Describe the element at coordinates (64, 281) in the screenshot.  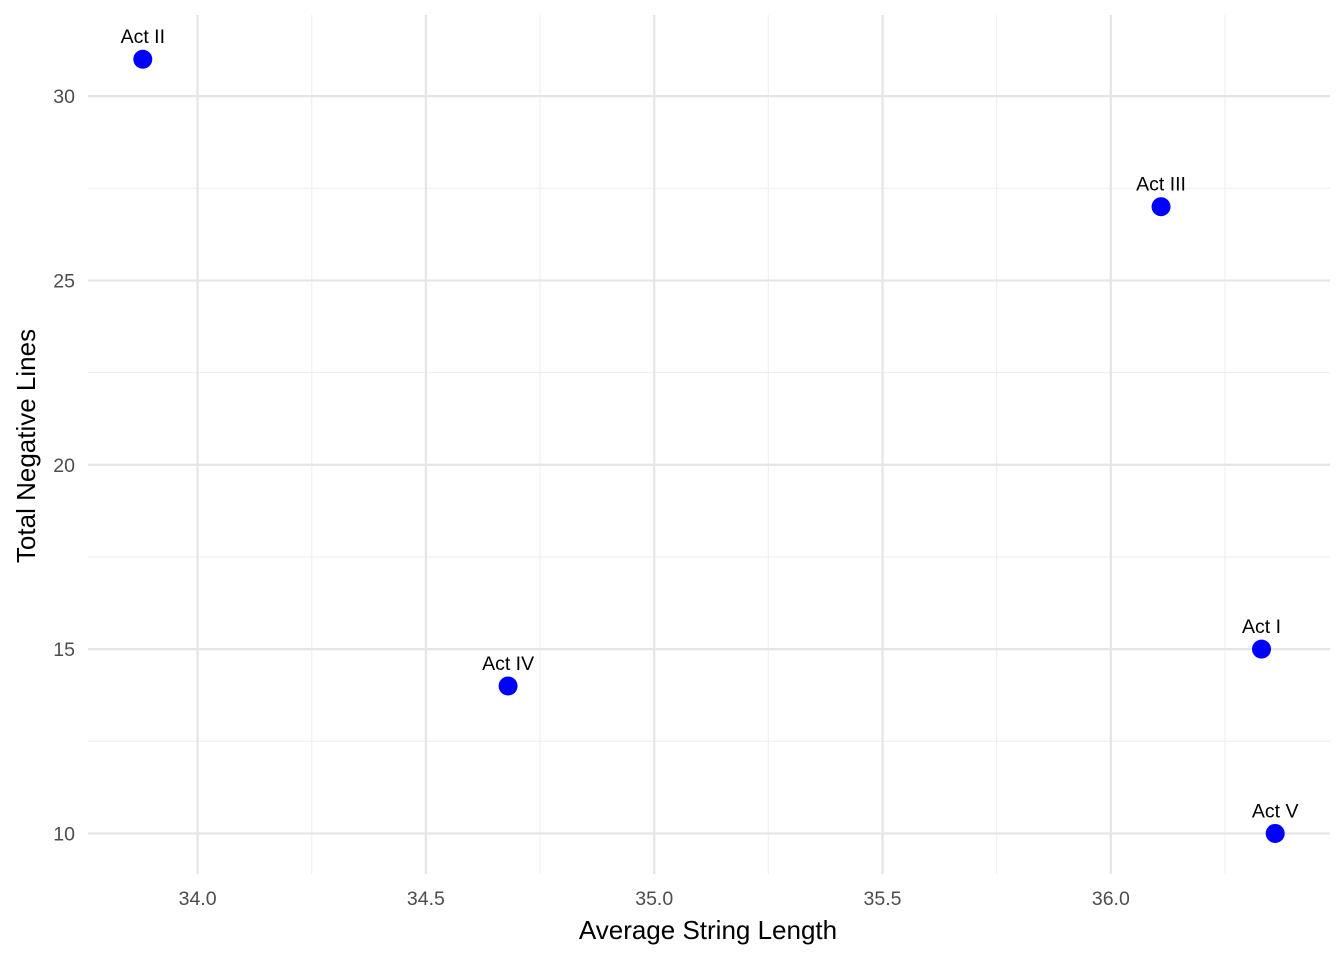
I see `y-tick-label: 25` at that location.